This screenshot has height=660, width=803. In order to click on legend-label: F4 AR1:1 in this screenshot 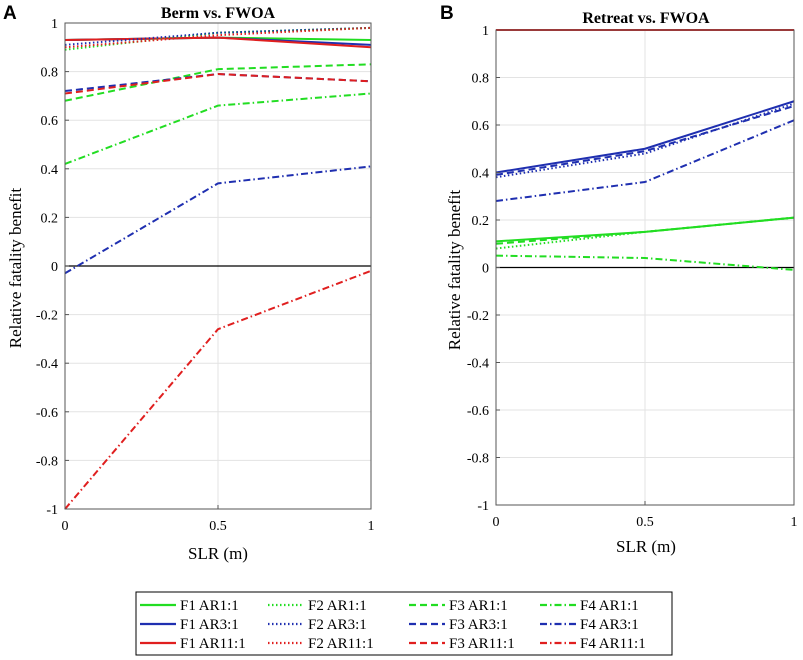, I will do `click(609, 606)`.